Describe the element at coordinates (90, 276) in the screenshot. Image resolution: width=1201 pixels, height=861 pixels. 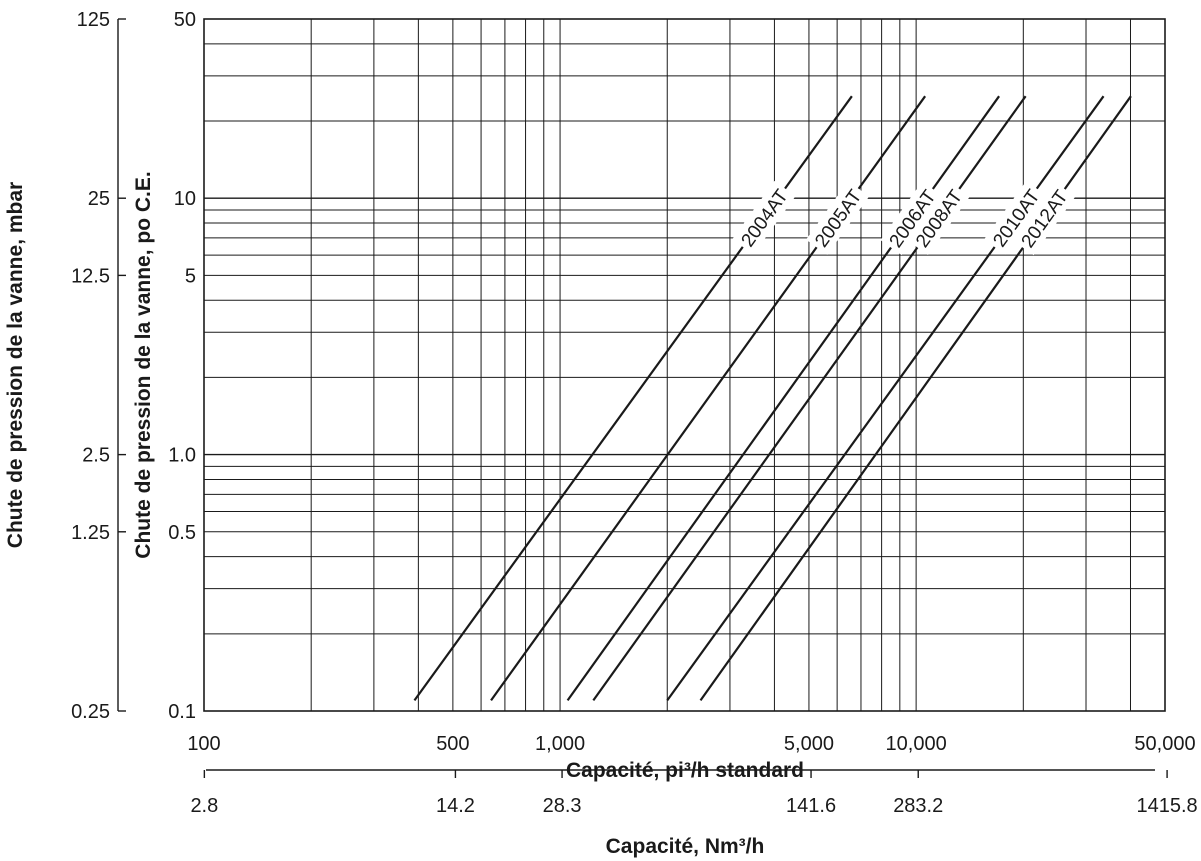
I see `mbar-tick-label: 12.5` at that location.